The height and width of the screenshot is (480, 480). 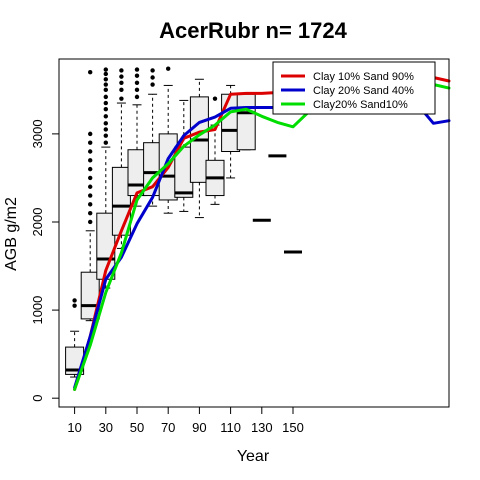 I want to click on chart-title: AcerRubr n= 1724, so click(x=253, y=30).